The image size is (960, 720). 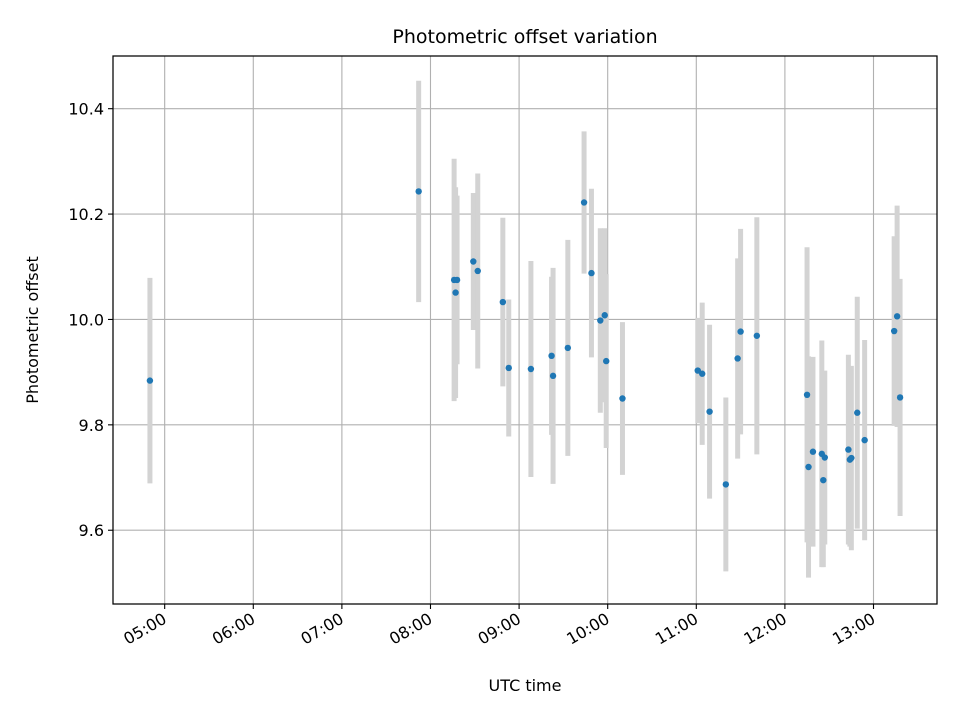 I want to click on chart-title: Photometric offset variation, so click(x=524, y=37).